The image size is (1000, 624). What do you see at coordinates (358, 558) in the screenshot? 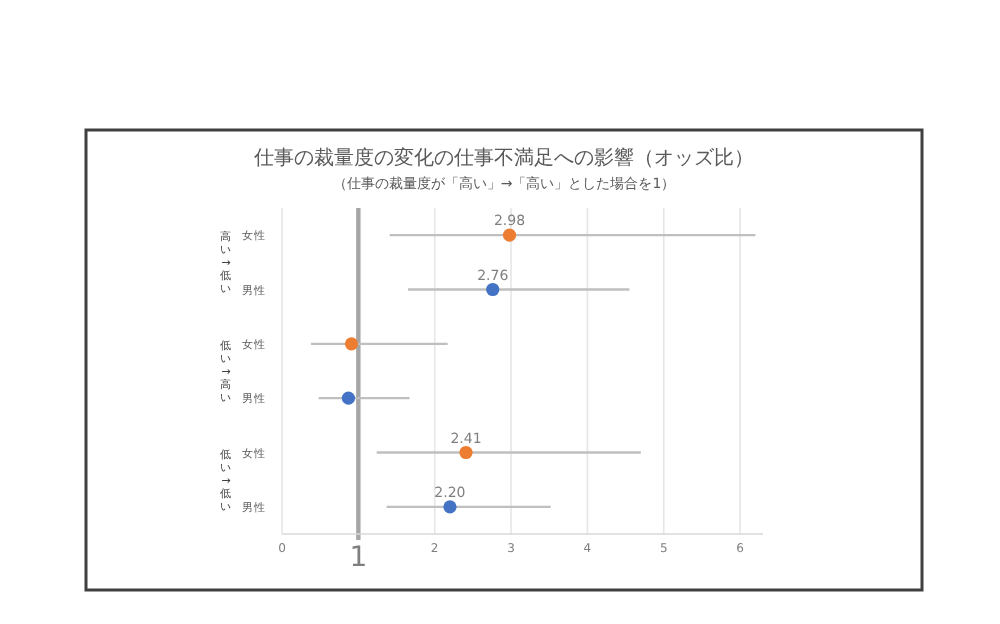
I see `ref-line-label: 1` at bounding box center [358, 558].